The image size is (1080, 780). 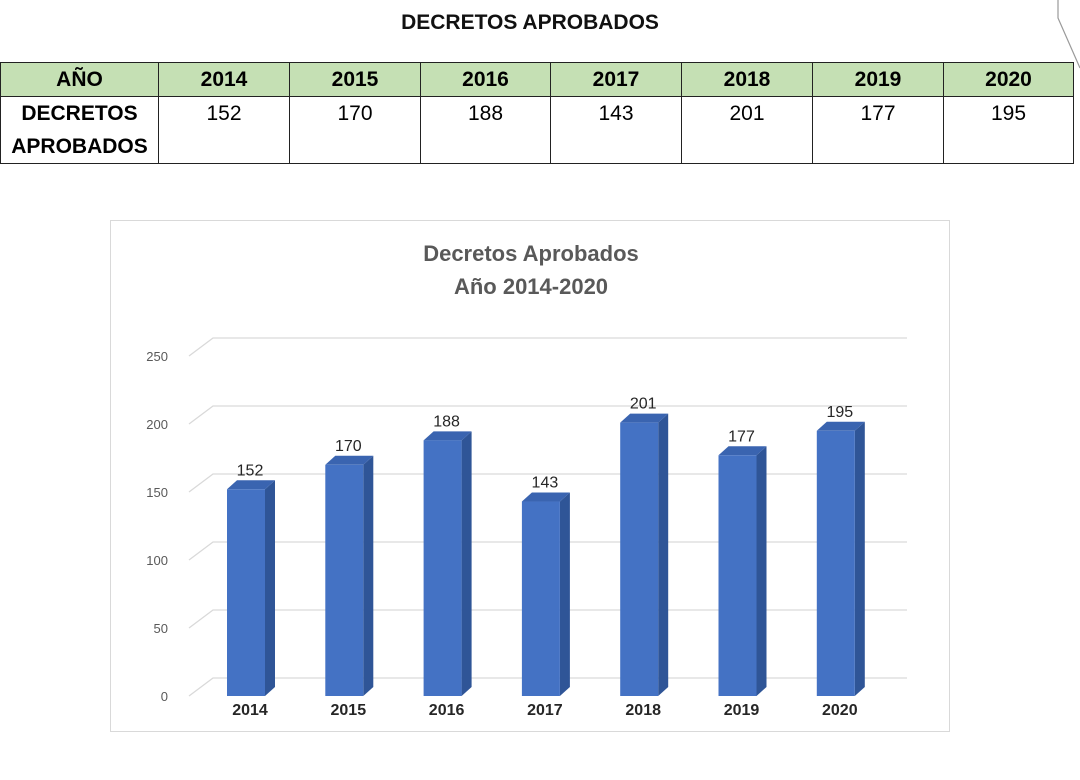 What do you see at coordinates (250, 470) in the screenshot?
I see `data-label: 152` at bounding box center [250, 470].